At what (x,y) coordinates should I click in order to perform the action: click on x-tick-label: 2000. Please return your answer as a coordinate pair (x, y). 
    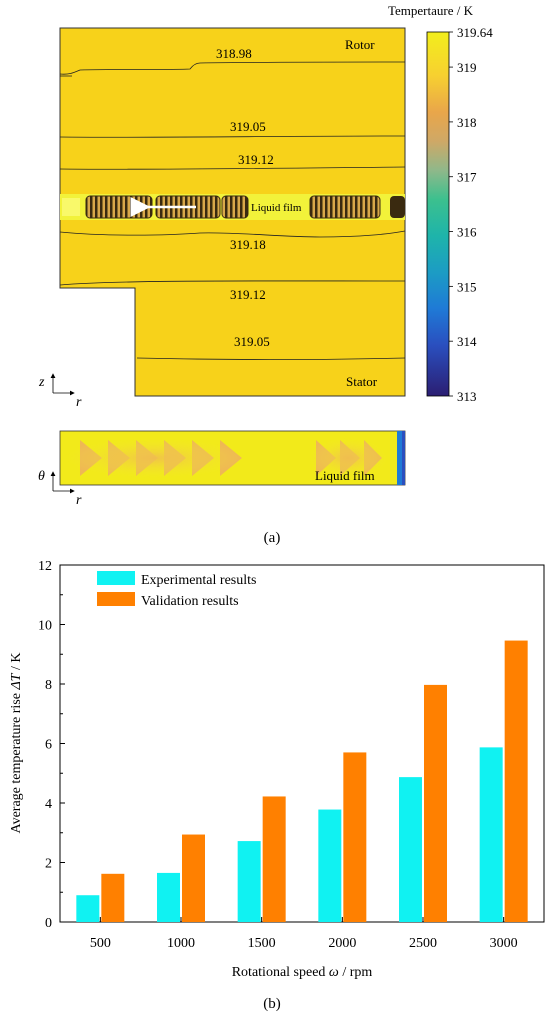
    Looking at the image, I should click on (342, 943).